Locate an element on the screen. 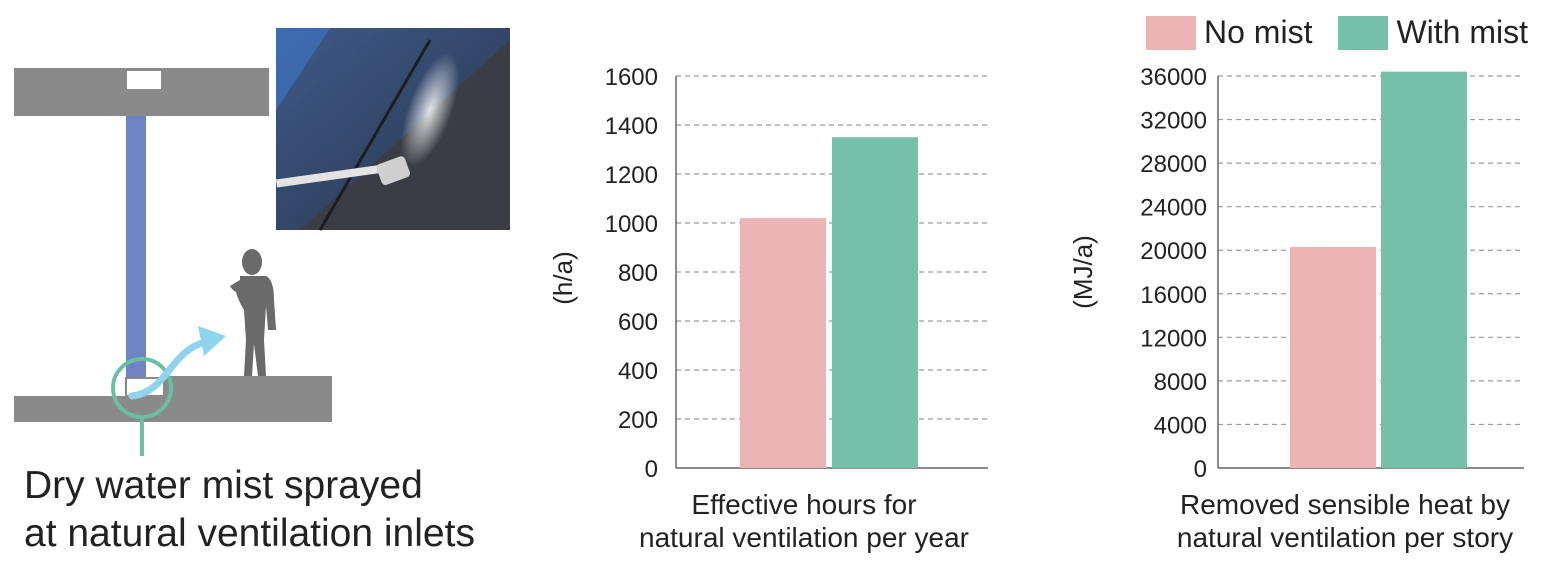 The height and width of the screenshot is (568, 1568). chart1-xlabel-line-2: natural ventilation per year is located at coordinates (804, 537).